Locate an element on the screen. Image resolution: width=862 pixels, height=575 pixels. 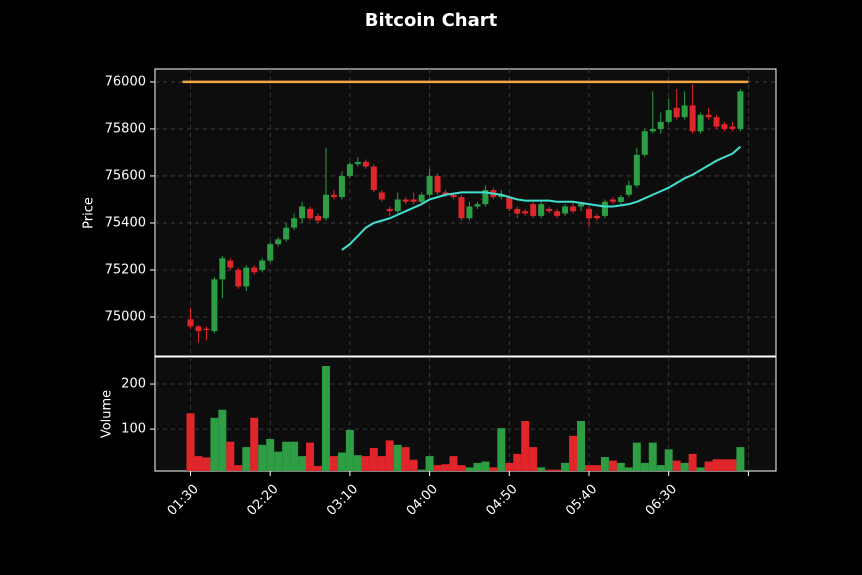
y-tick-label: 76000 is located at coordinates (125, 81).